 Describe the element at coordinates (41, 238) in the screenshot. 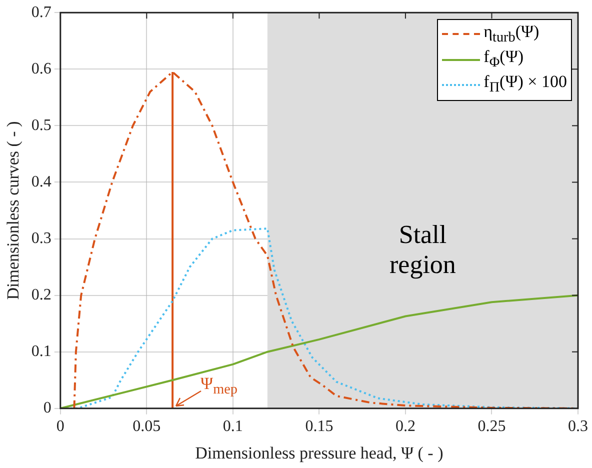

I see `y-tick-label: 0.3` at that location.